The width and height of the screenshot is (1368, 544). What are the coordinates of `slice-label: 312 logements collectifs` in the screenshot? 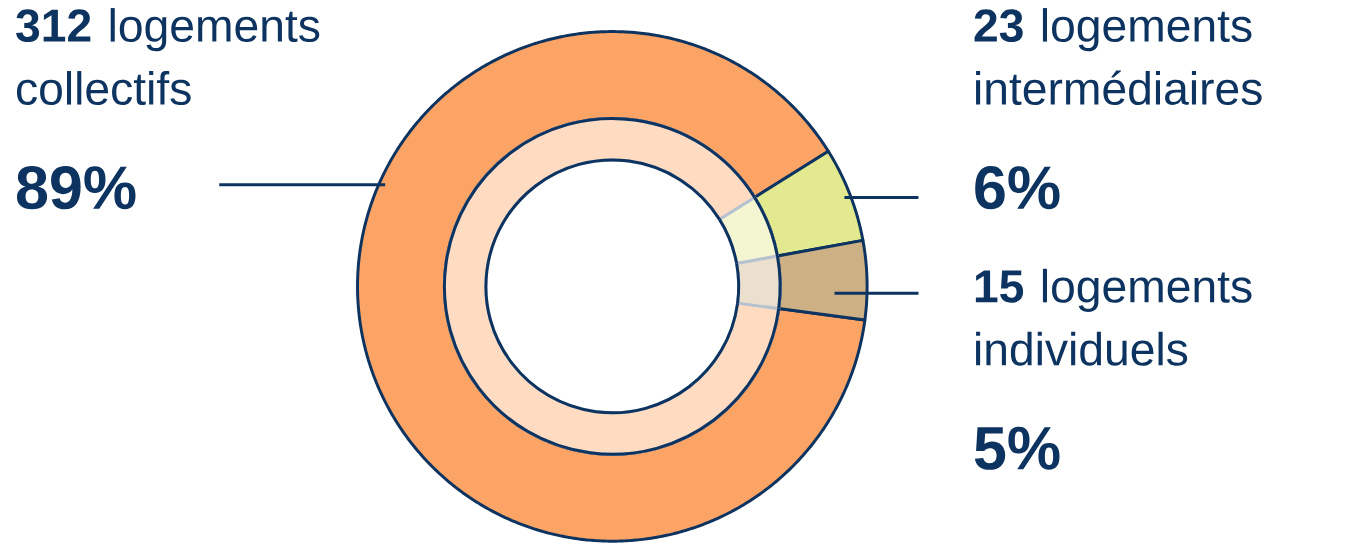 It's located at (168, 56).